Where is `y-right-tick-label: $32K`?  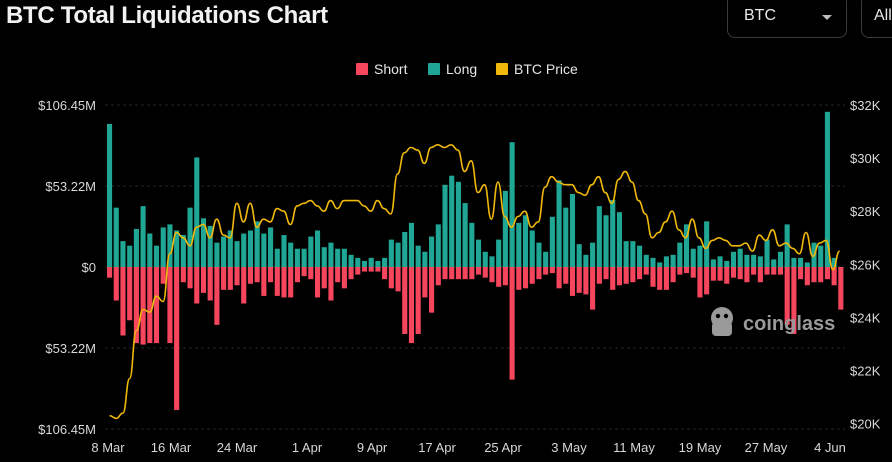 y-right-tick-label: $32K is located at coordinates (865, 105).